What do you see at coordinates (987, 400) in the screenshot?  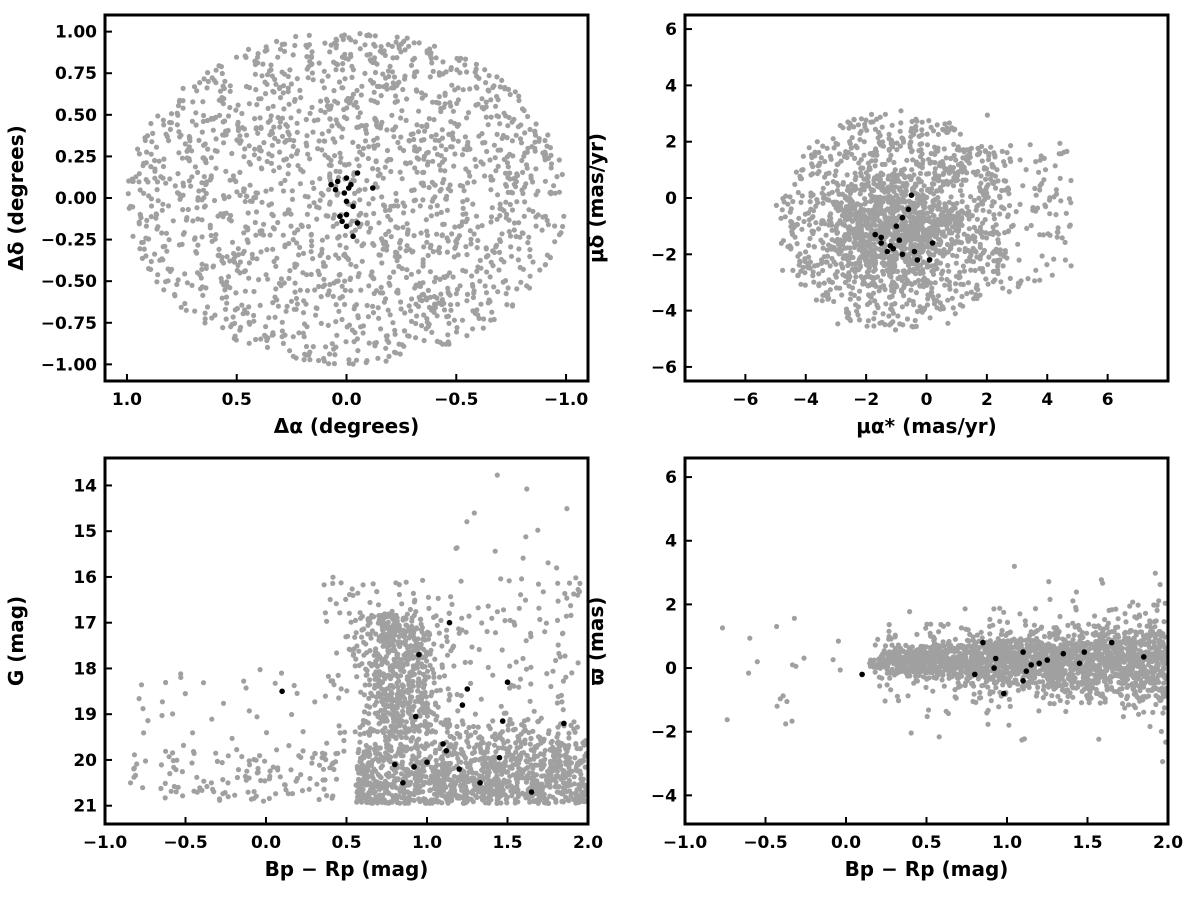 I see `x-tick-label: 2` at bounding box center [987, 400].